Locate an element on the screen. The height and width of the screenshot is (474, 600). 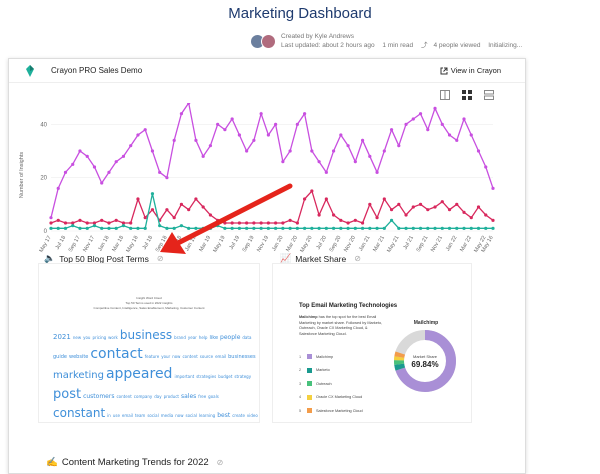
x-tick-label: Nov 20 is located at coordinates (350, 244).